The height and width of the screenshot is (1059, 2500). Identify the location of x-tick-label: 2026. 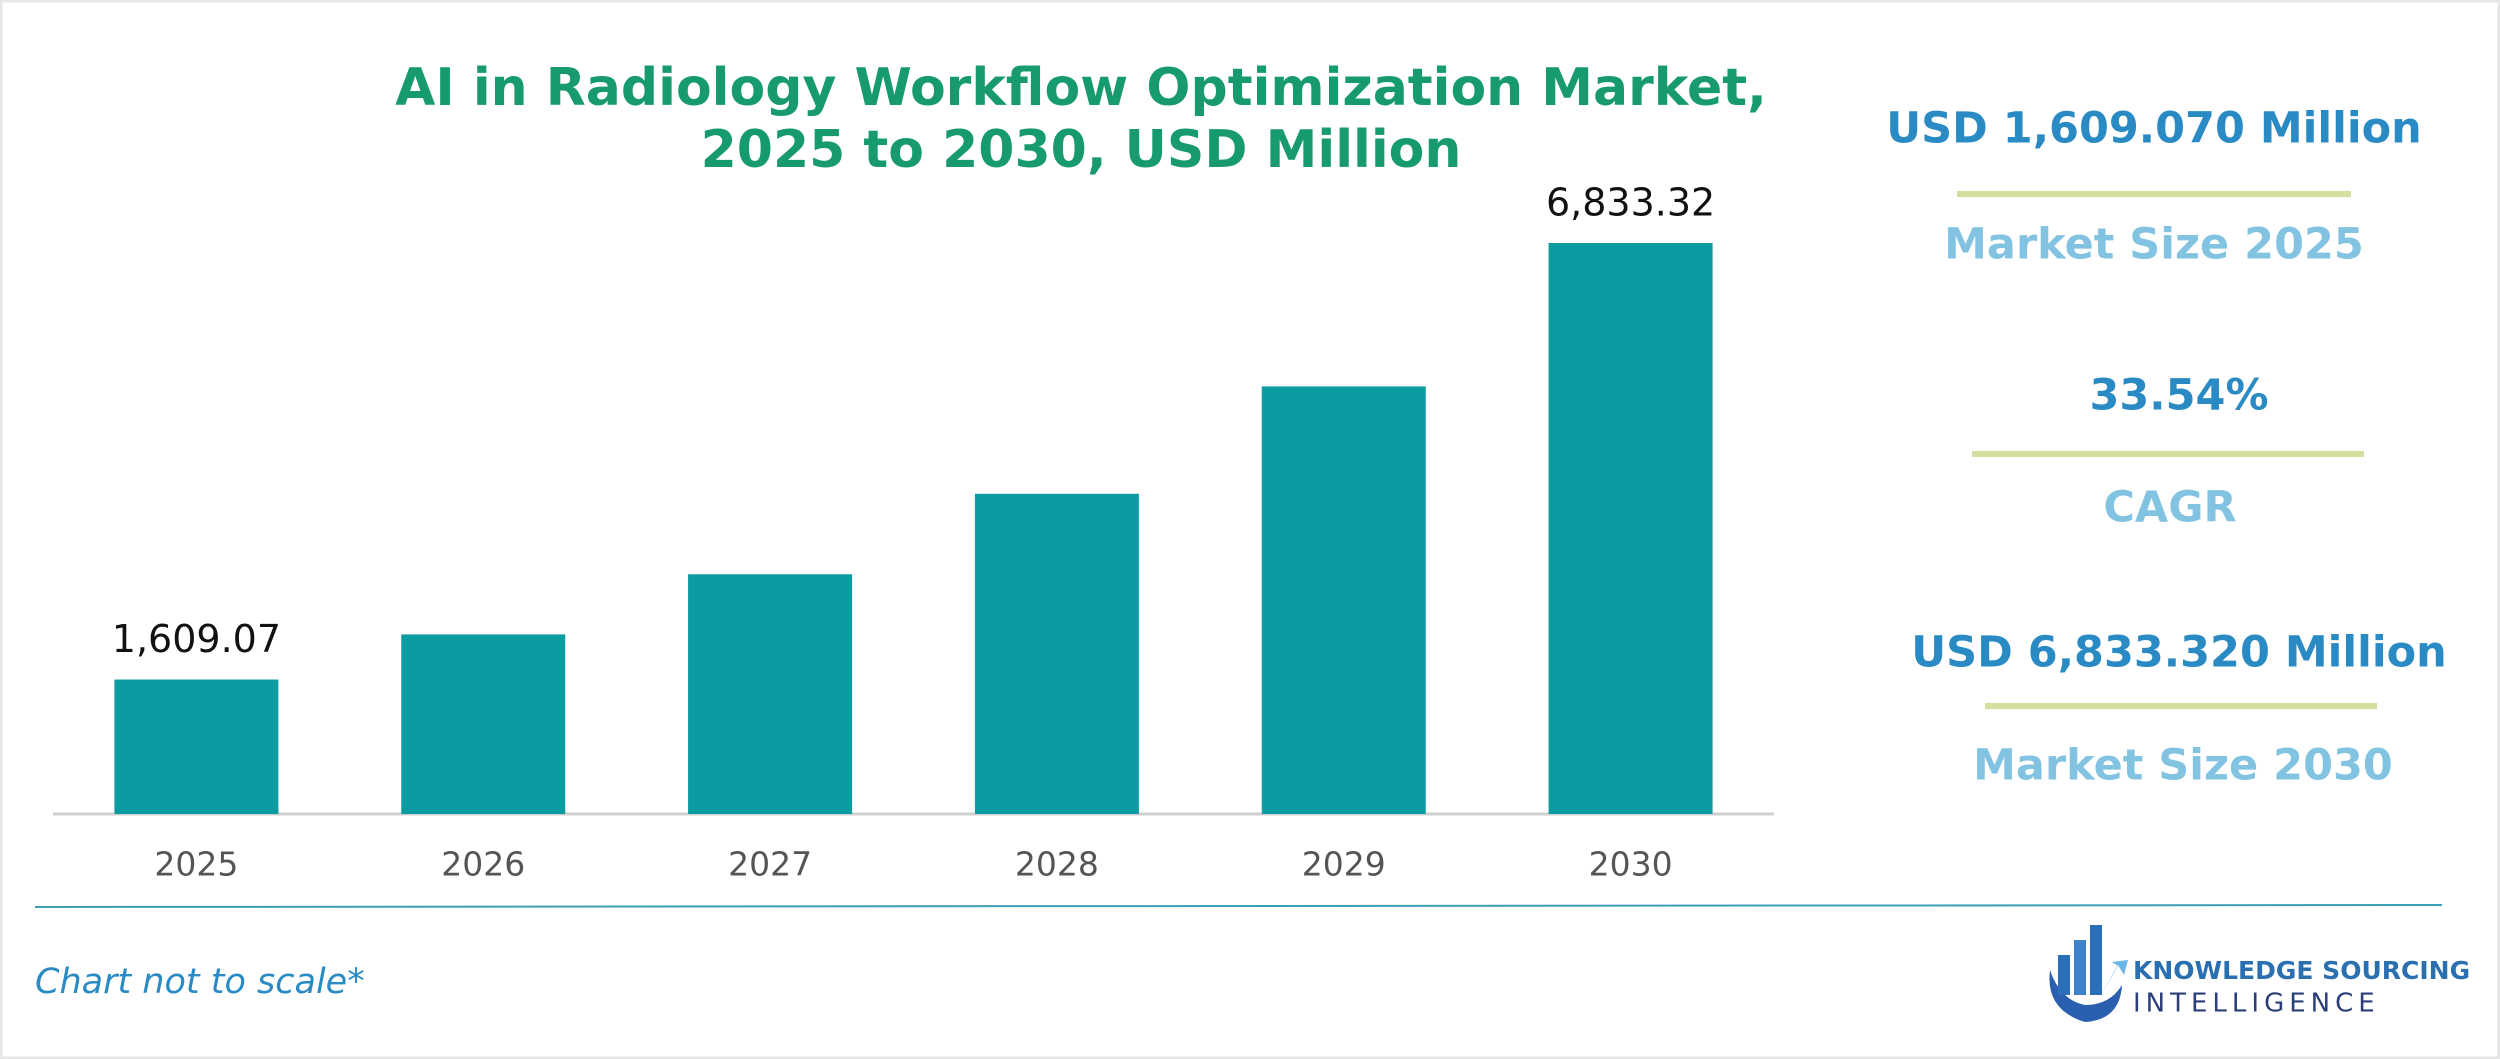
(483, 864).